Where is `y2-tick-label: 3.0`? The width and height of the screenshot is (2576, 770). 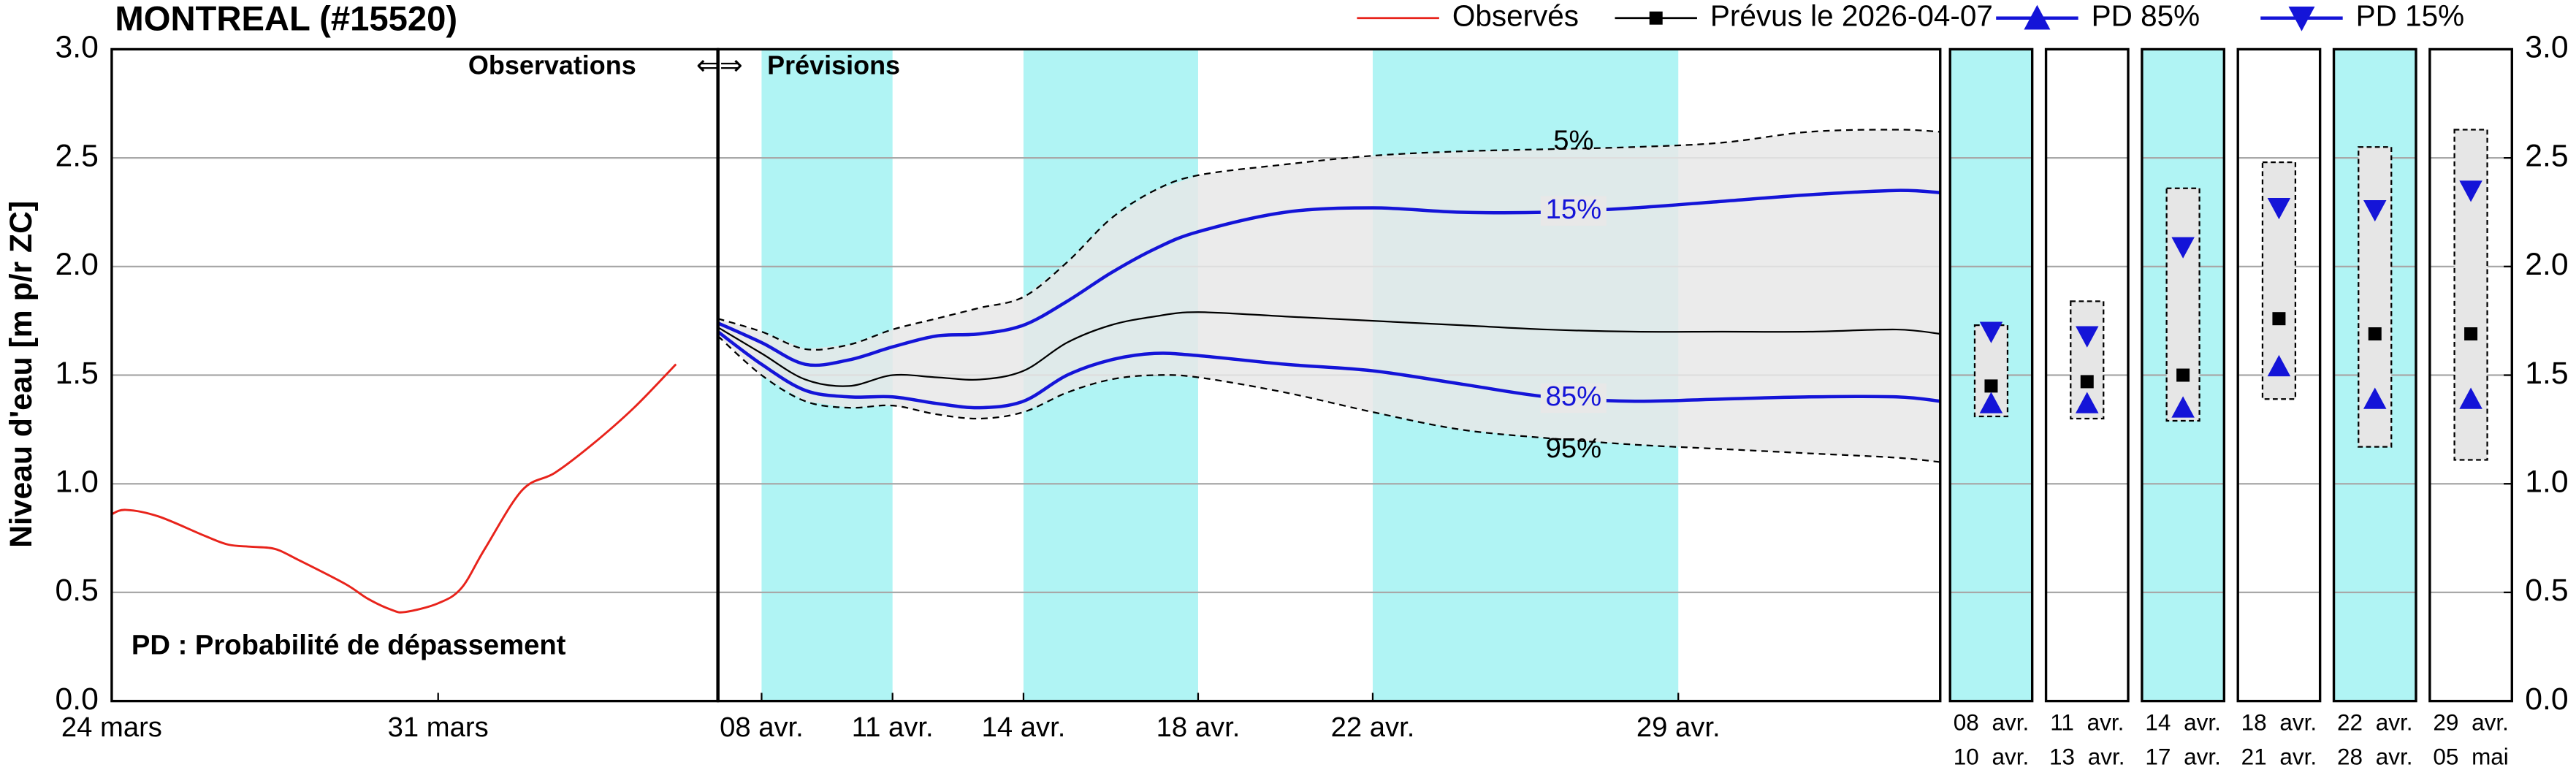 y2-tick-label: 3.0 is located at coordinates (2546, 47).